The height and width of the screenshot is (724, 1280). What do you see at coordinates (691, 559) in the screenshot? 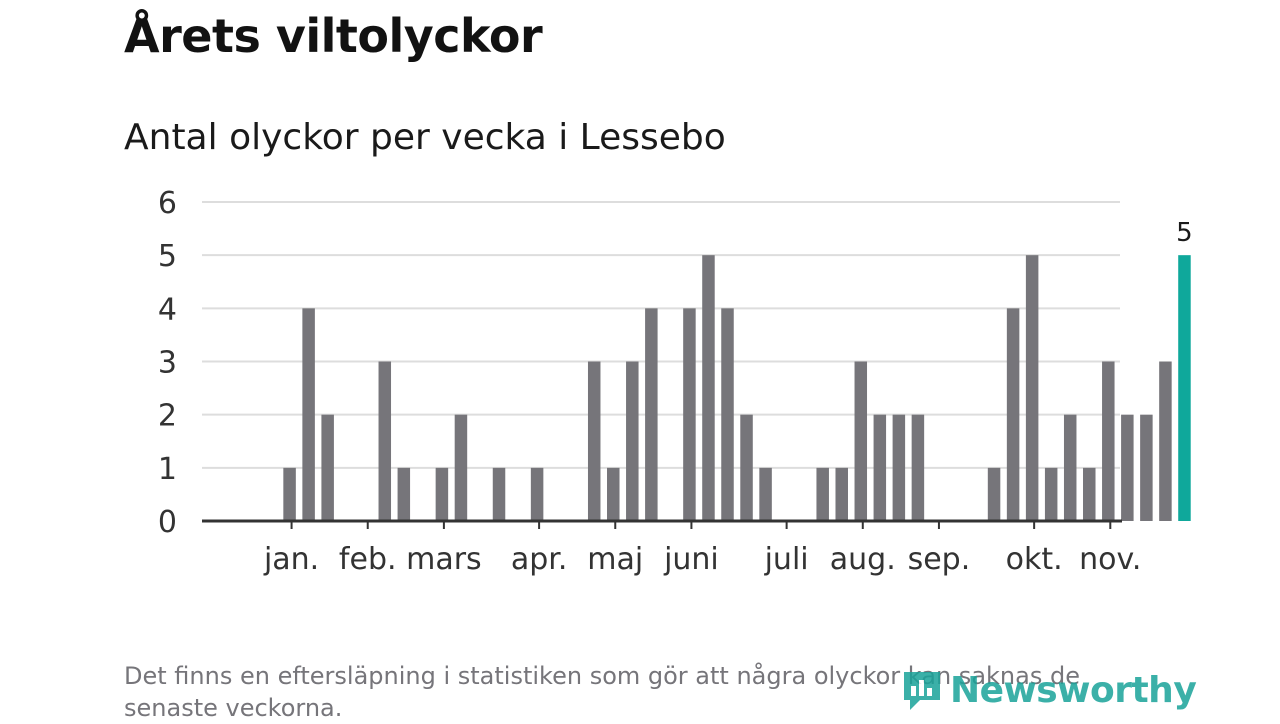
I see `x-tick-label: juni` at bounding box center [691, 559].